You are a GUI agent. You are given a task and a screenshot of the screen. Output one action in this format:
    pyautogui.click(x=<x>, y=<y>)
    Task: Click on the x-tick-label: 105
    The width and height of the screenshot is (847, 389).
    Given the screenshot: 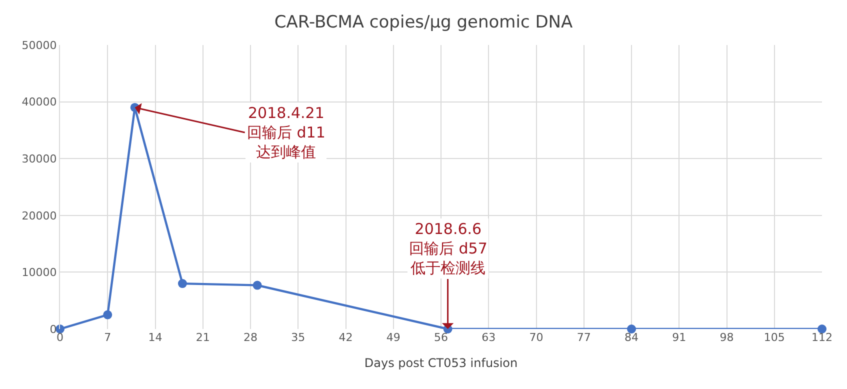 What is the action you would take?
    pyautogui.click(x=774, y=337)
    